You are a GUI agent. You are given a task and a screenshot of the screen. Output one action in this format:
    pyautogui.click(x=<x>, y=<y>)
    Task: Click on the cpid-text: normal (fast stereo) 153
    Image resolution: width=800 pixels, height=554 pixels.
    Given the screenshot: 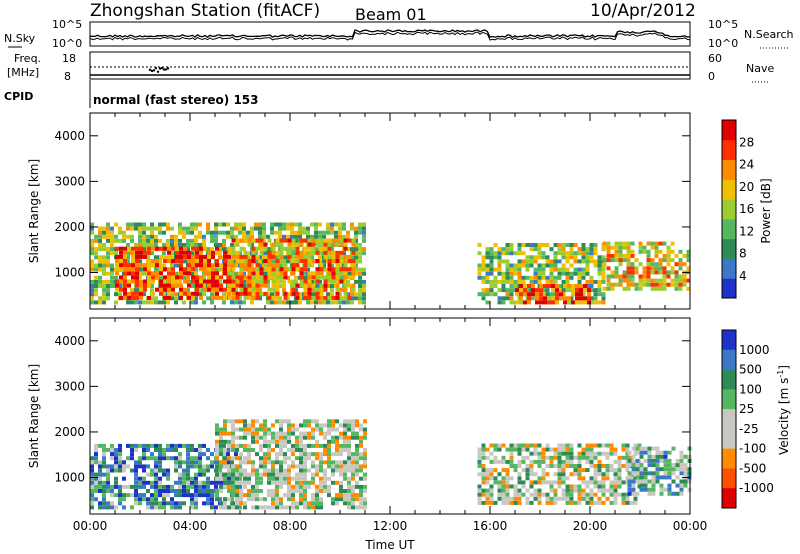 What is the action you would take?
    pyautogui.click(x=176, y=100)
    